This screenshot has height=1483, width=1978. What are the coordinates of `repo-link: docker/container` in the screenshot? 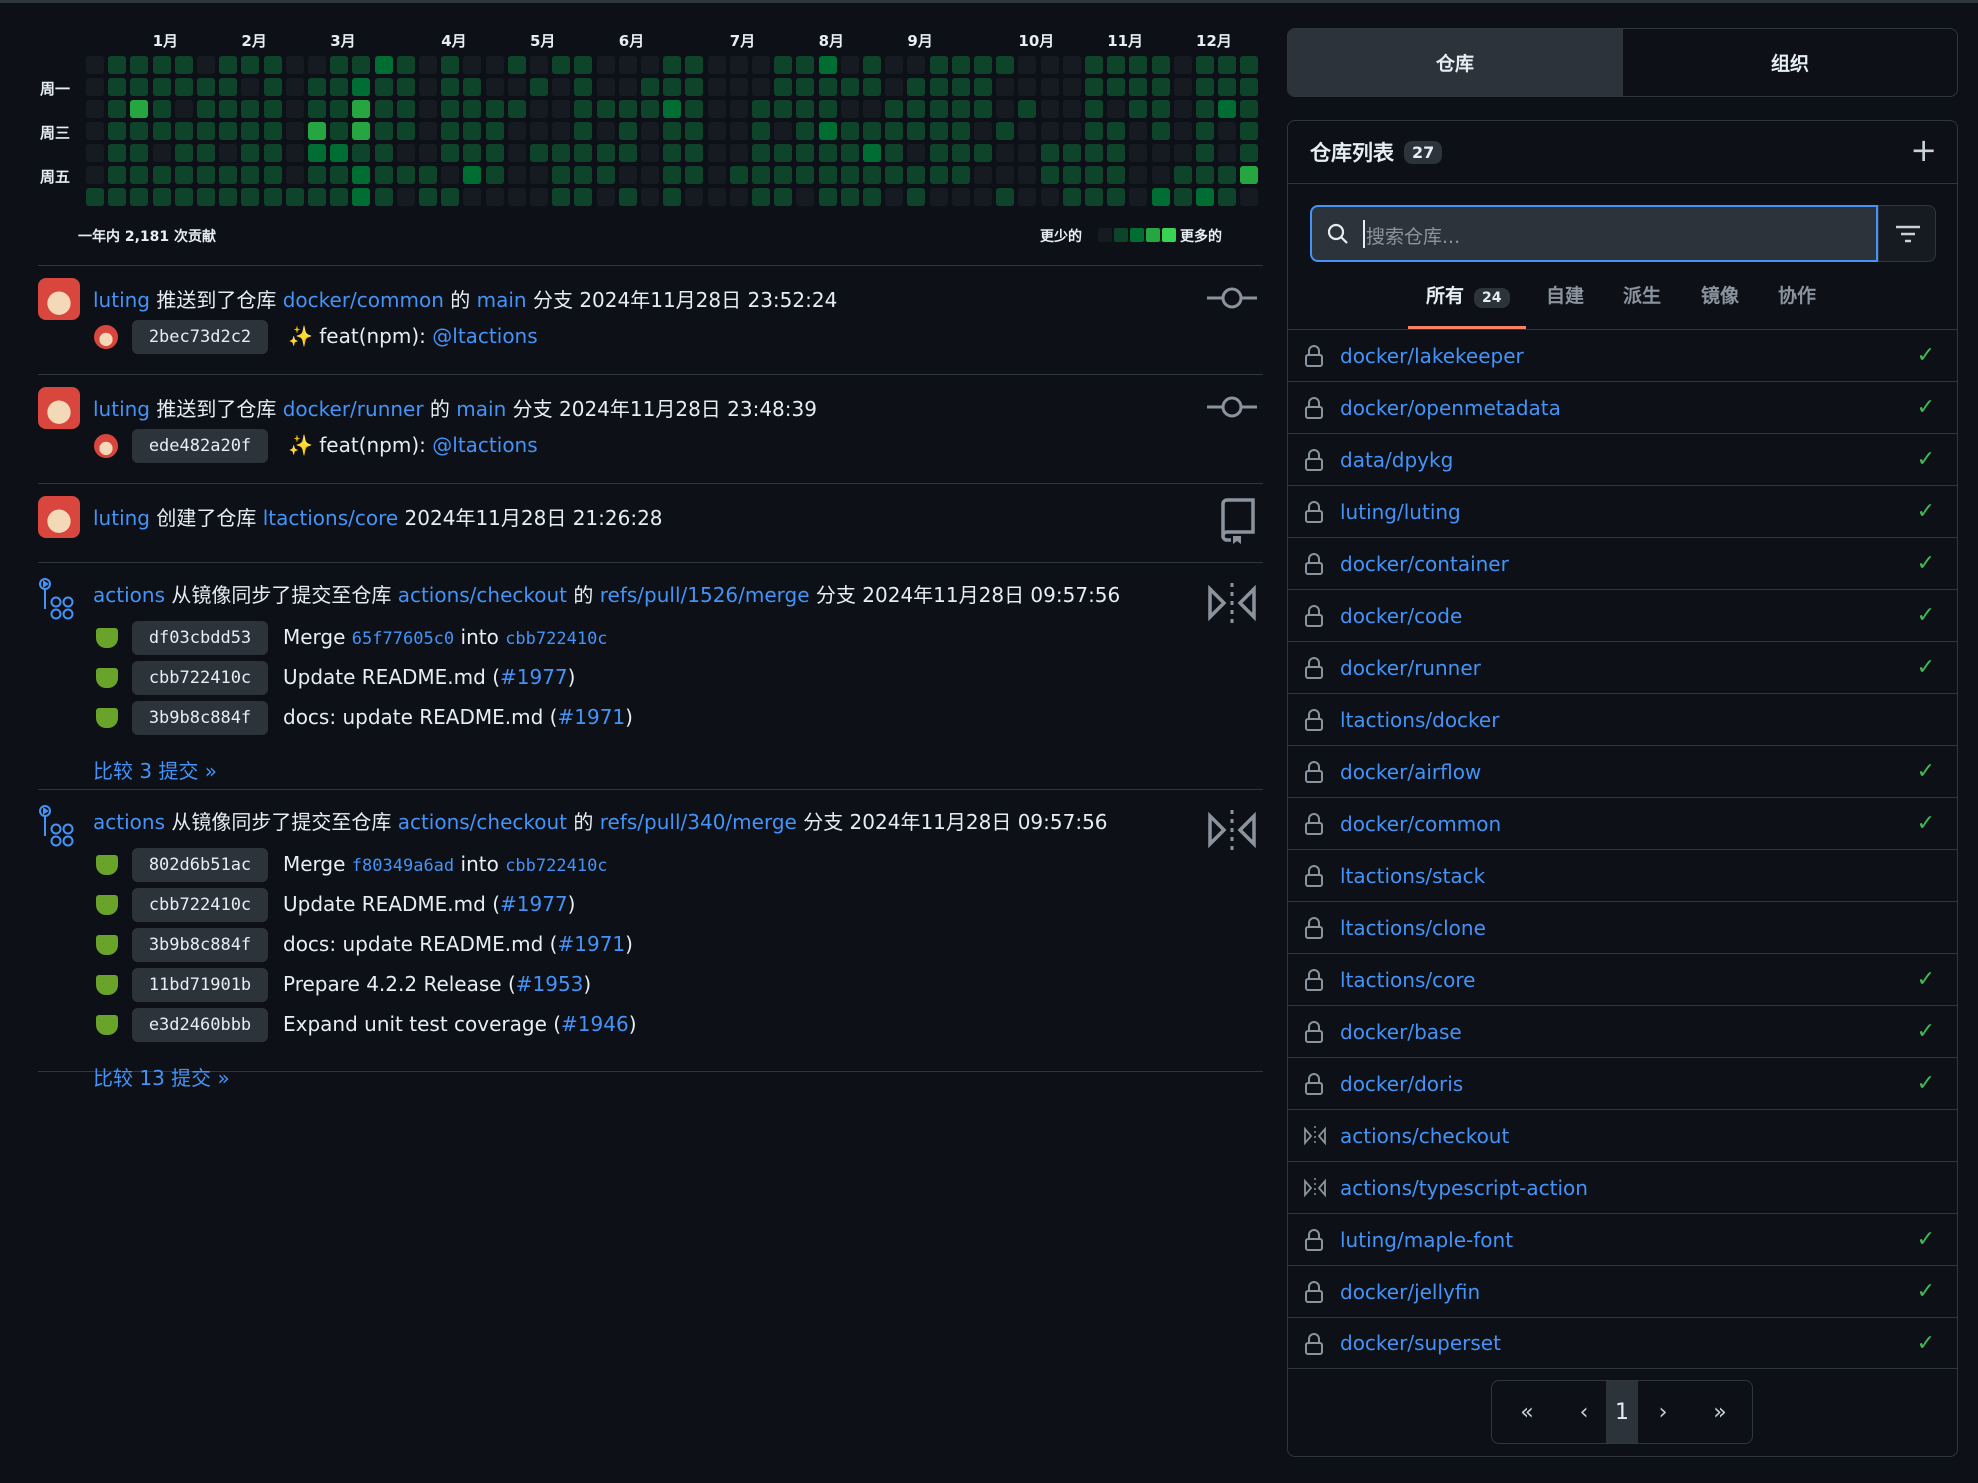 It's located at (1424, 563).